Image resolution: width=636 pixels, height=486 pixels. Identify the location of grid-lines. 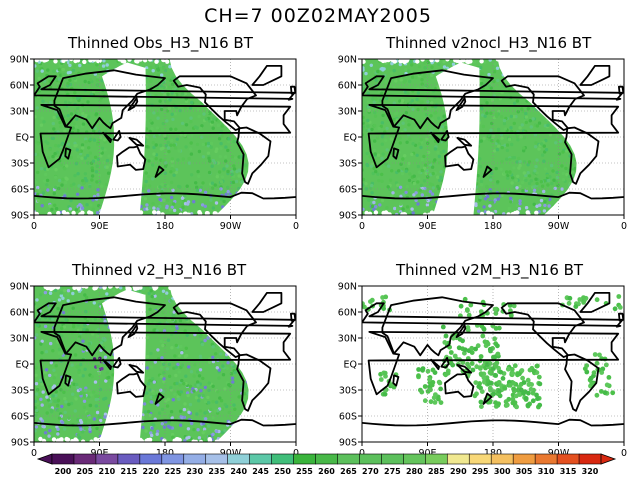
(165, 137).